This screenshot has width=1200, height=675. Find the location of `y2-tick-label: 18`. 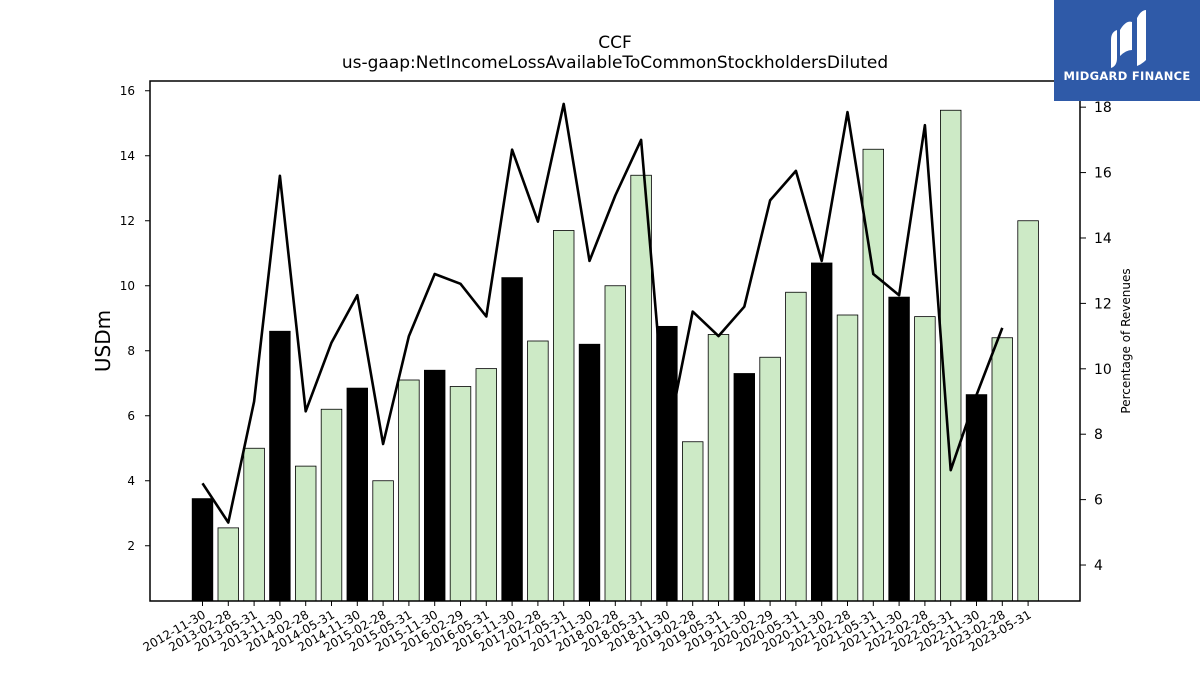

y2-tick-label: 18 is located at coordinates (1103, 108).